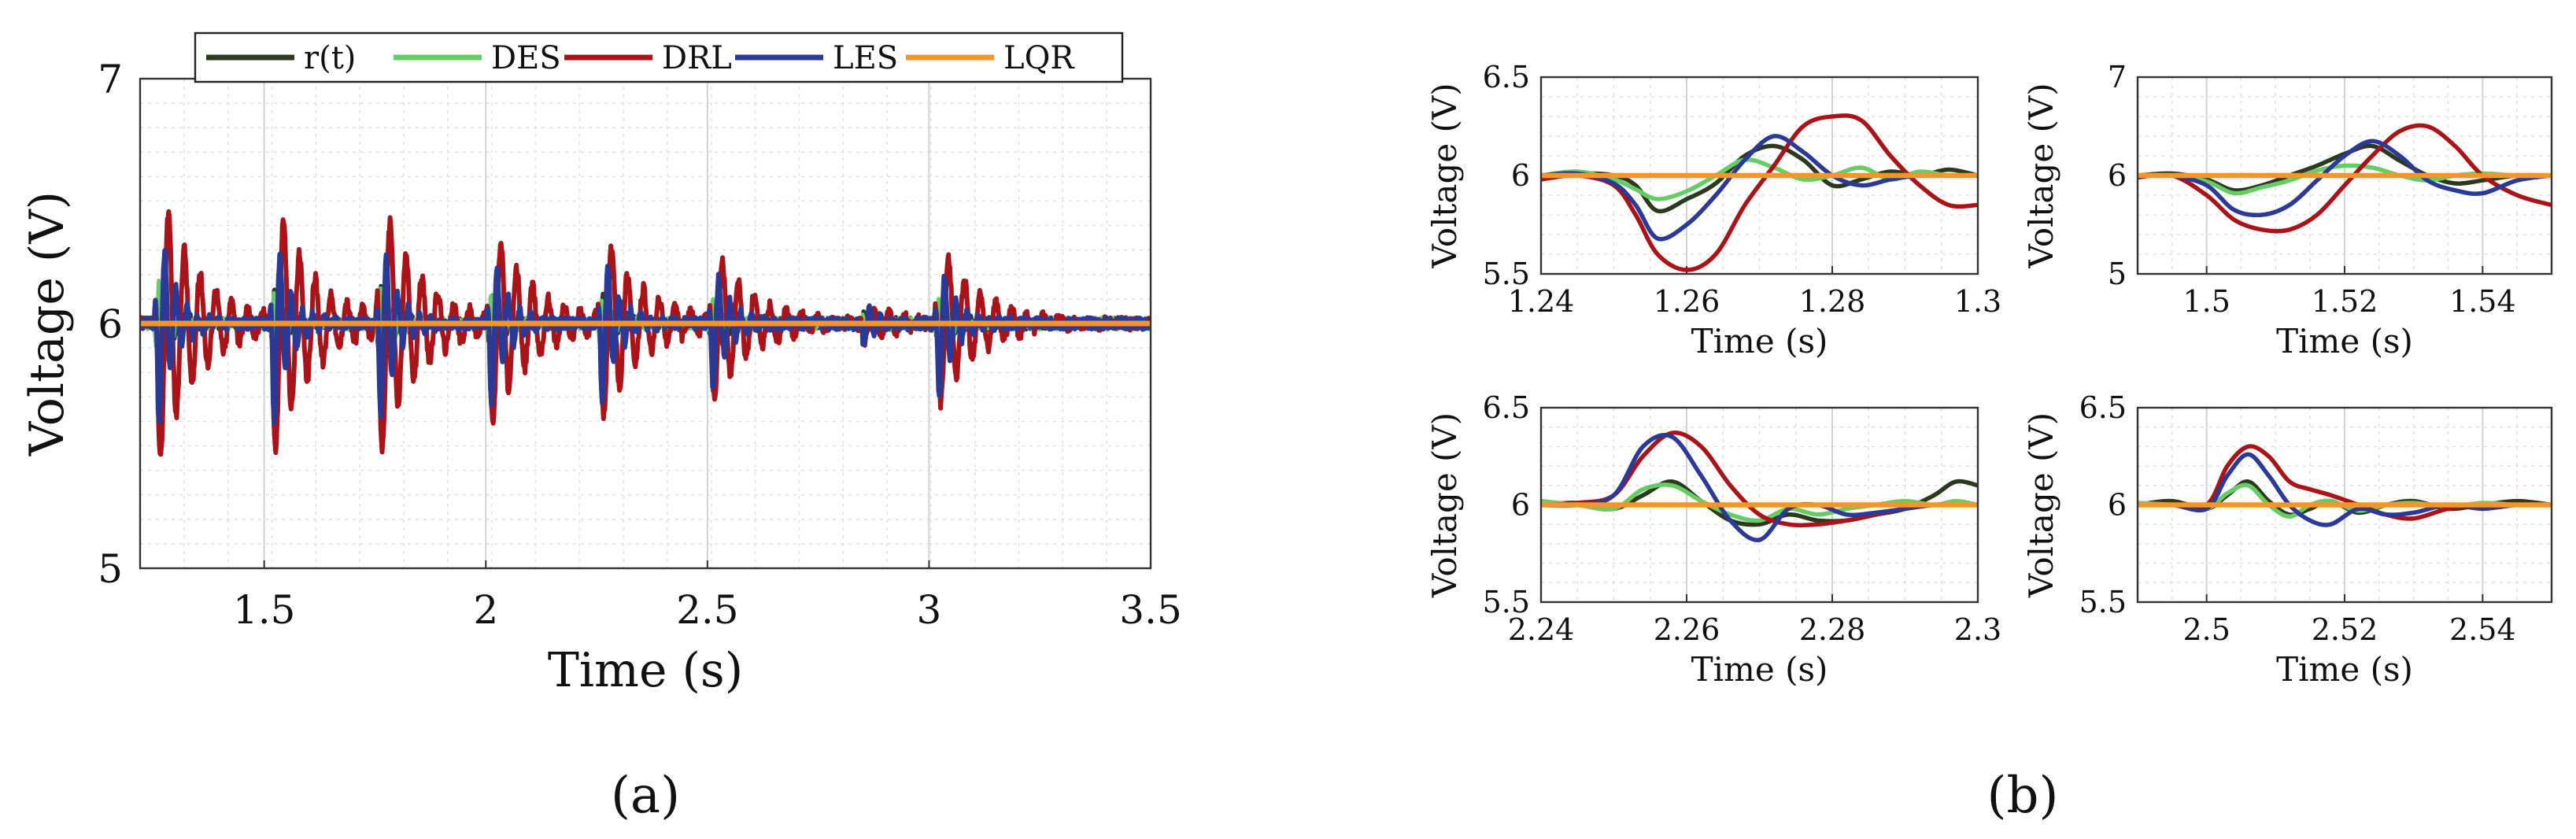 This screenshot has width=2576, height=839. I want to click on legend-item: LES, so click(816, 58).